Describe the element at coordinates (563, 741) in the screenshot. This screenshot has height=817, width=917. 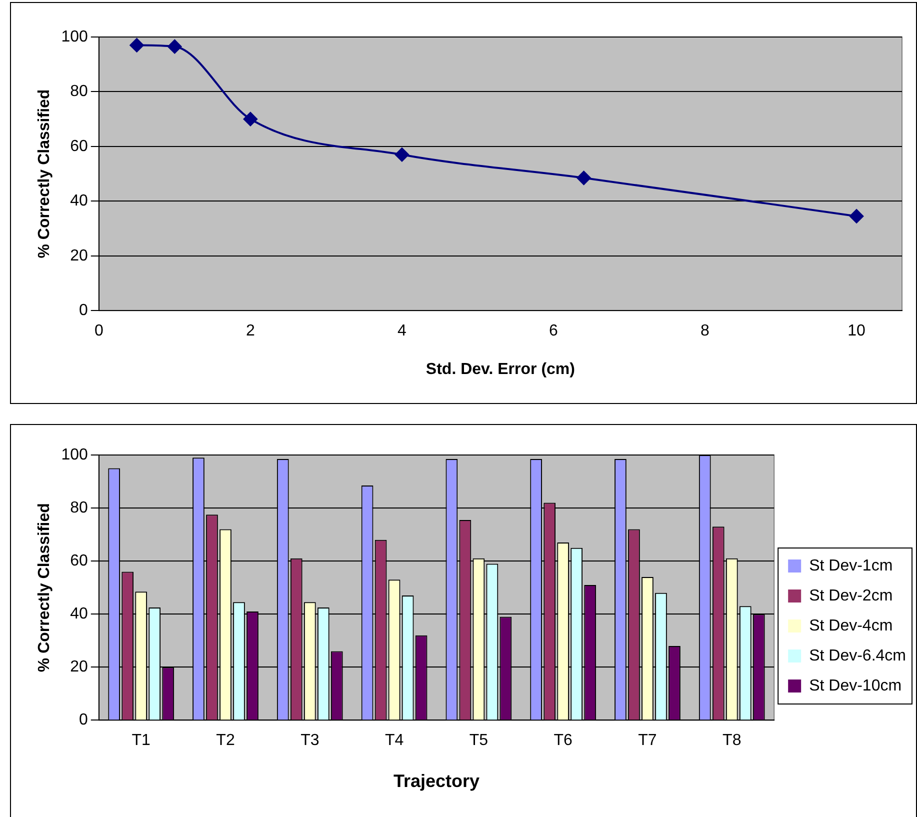
I see `x-tick-label: T6` at that location.